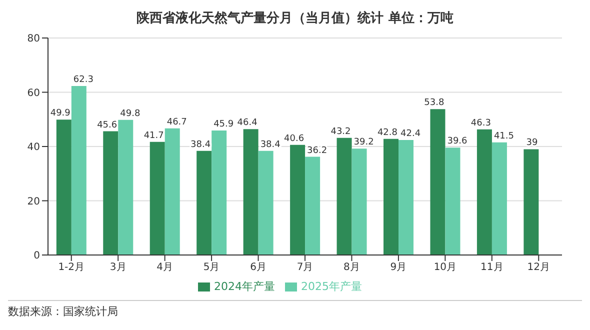 This screenshot has width=590, height=330. I want to click on data-label: 41.7, so click(154, 135).